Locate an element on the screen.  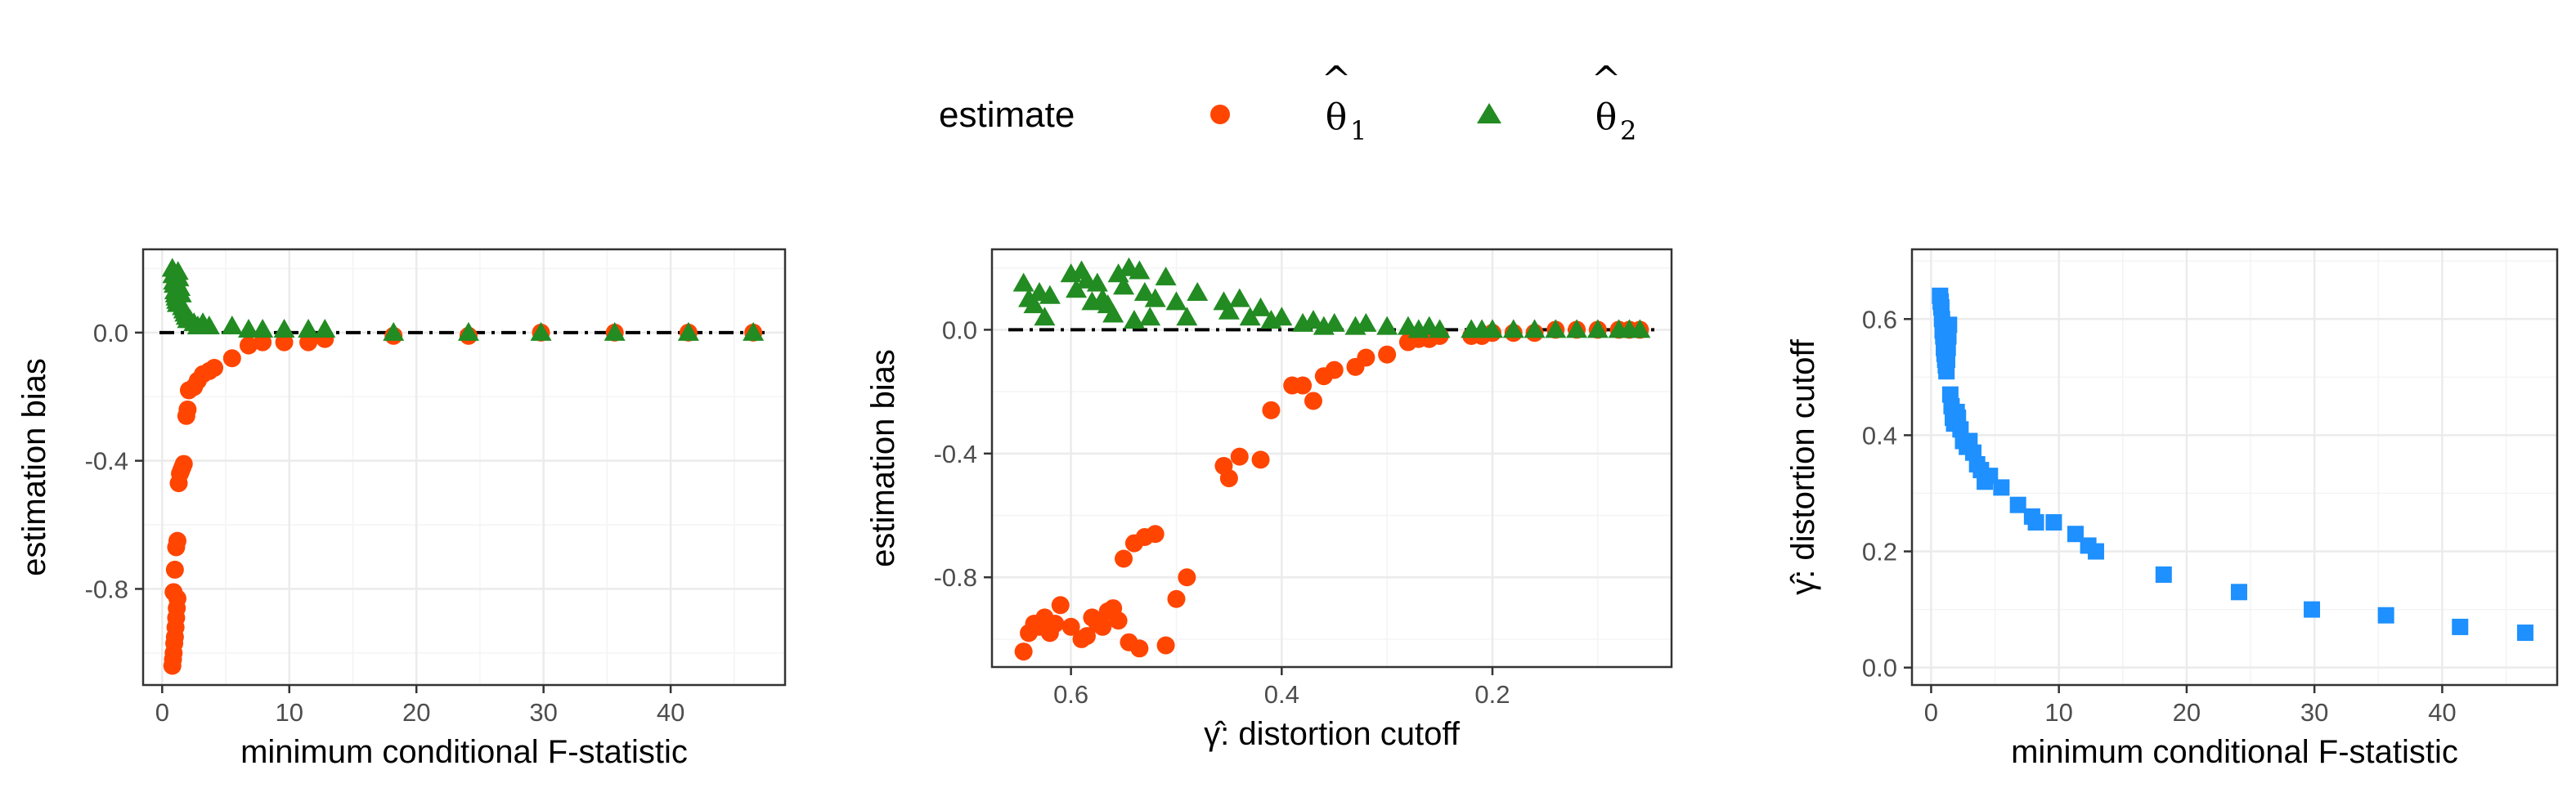
x-axis-ticks: 0 10 20 30 40 is located at coordinates (420, 706).